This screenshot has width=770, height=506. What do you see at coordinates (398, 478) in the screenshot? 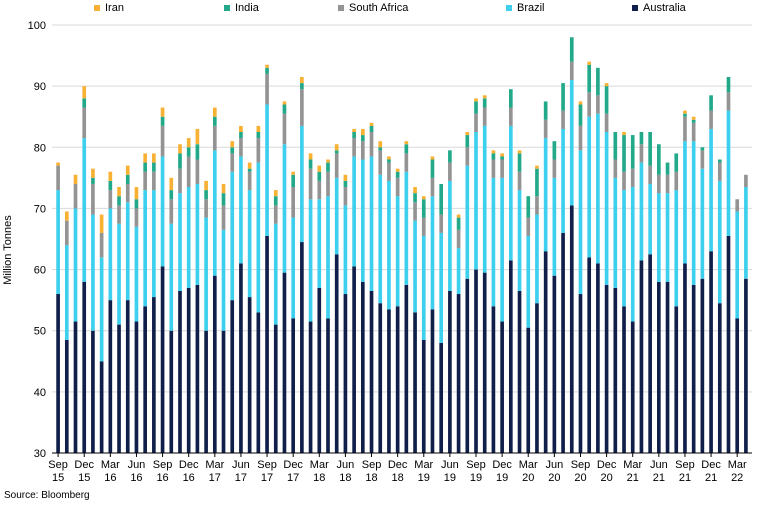
I see `x-tick-label-year: 18` at bounding box center [398, 478].